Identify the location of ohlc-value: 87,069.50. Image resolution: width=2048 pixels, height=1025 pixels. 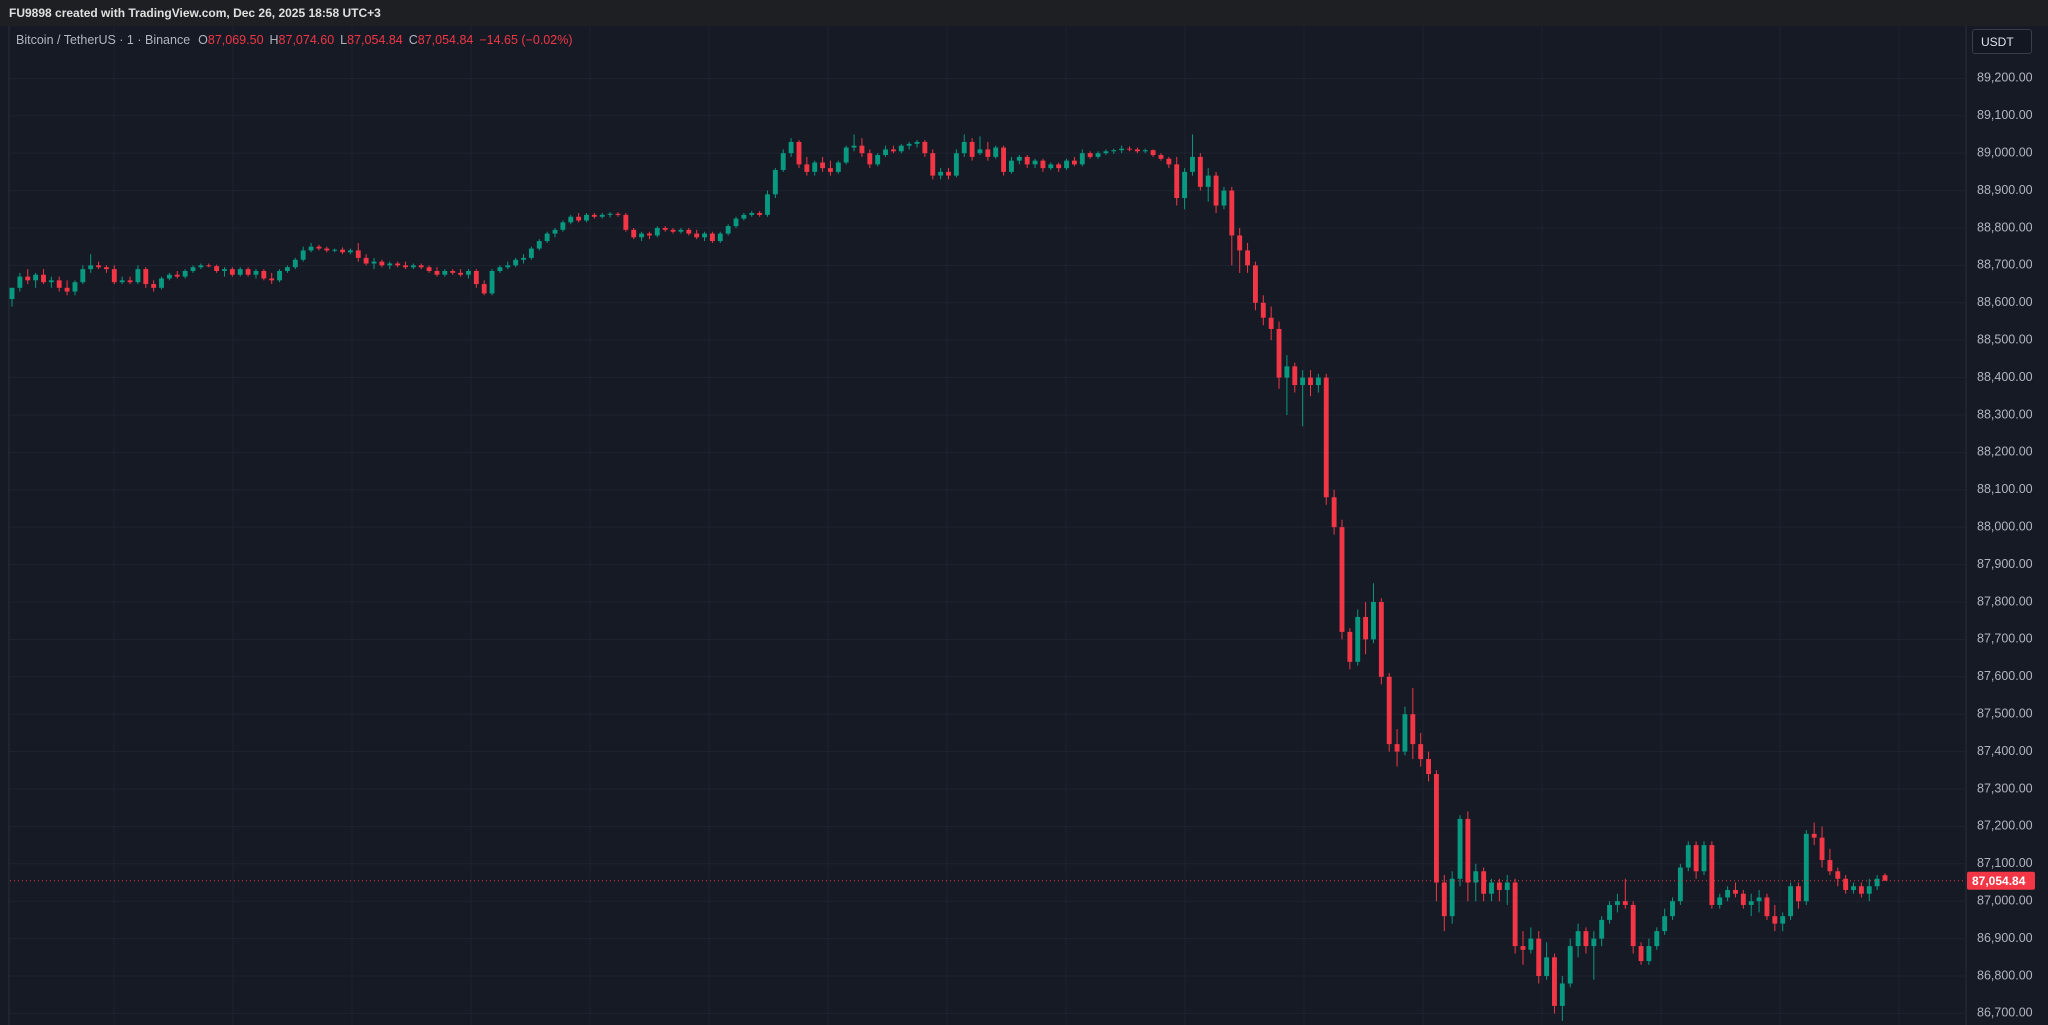
(235, 40).